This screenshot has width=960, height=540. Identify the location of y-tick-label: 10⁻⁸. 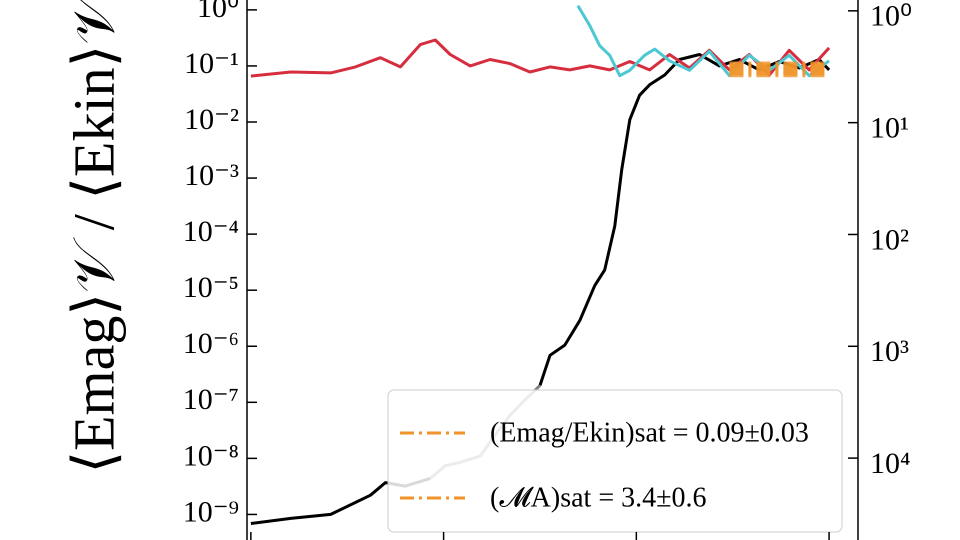
(211, 455).